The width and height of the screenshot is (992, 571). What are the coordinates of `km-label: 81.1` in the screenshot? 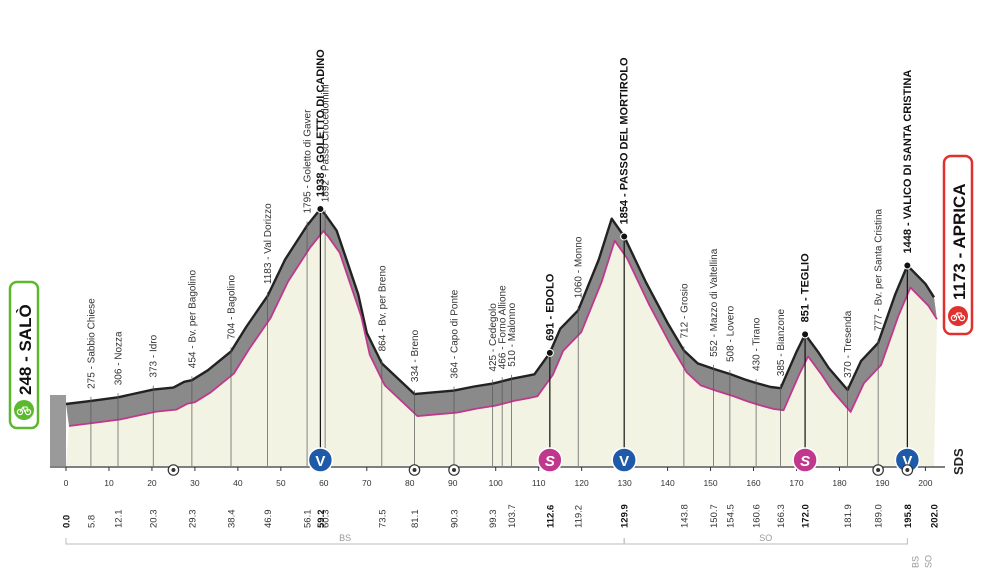 It's located at (415, 519).